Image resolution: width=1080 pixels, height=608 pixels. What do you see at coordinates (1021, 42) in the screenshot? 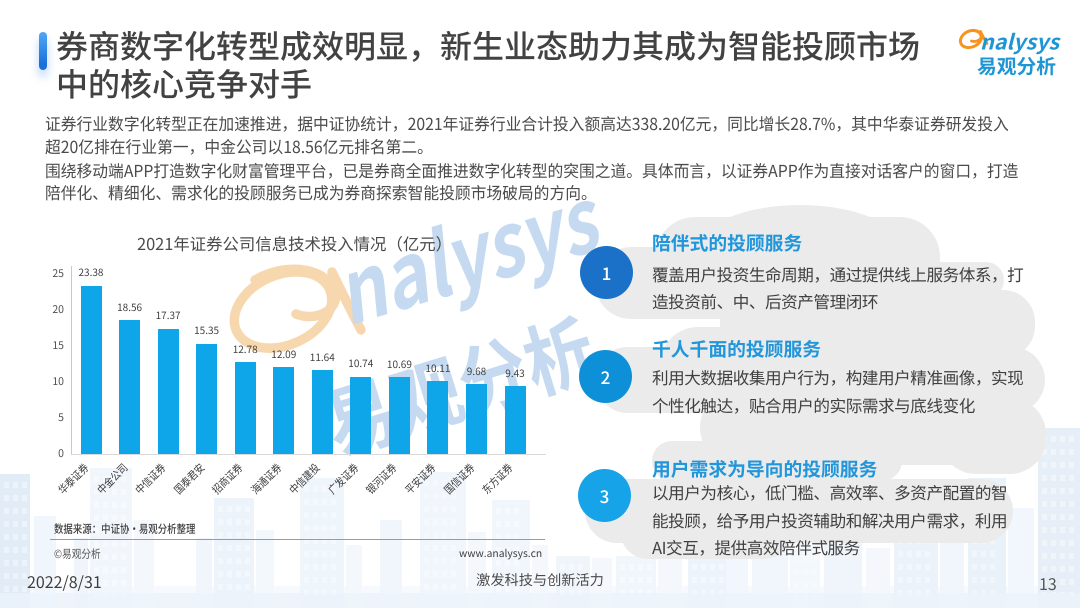
I see `svg-text: nalysys` at bounding box center [1021, 42].